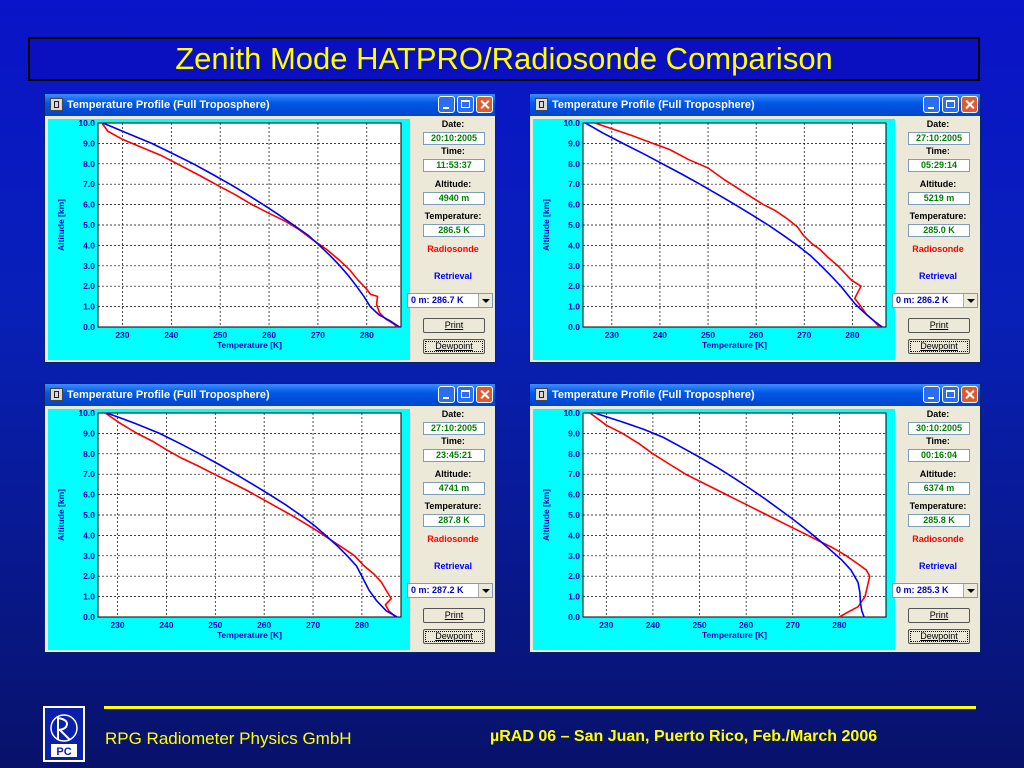 The image size is (1024, 768). Describe the element at coordinates (454, 138) in the screenshot. I see `date-value: 20:10:2005` at that location.